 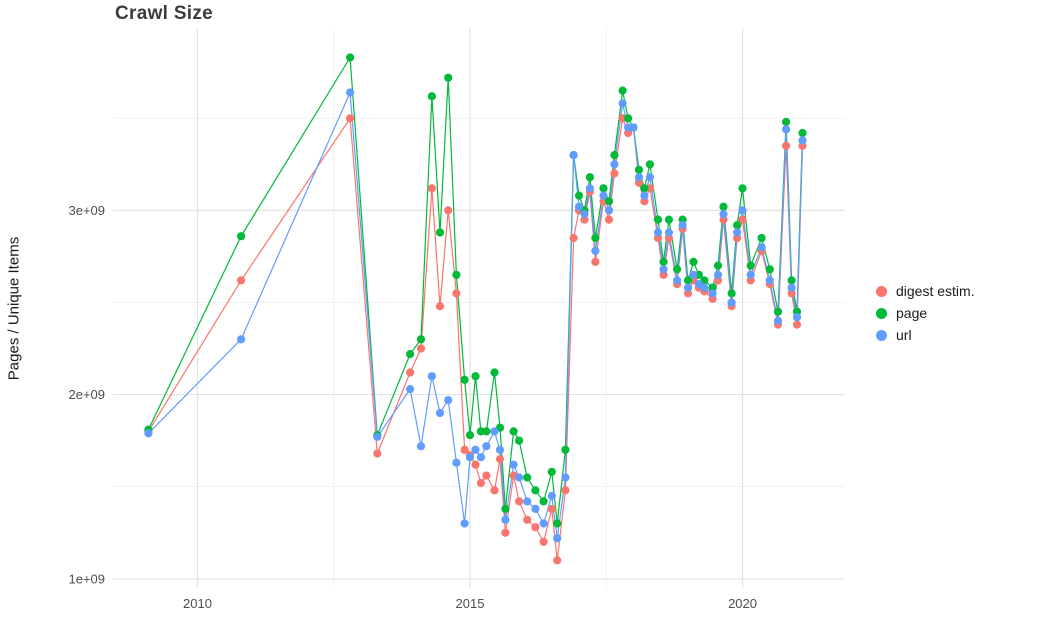 What do you see at coordinates (925, 335) in the screenshot?
I see `legend-item-url: url` at bounding box center [925, 335].